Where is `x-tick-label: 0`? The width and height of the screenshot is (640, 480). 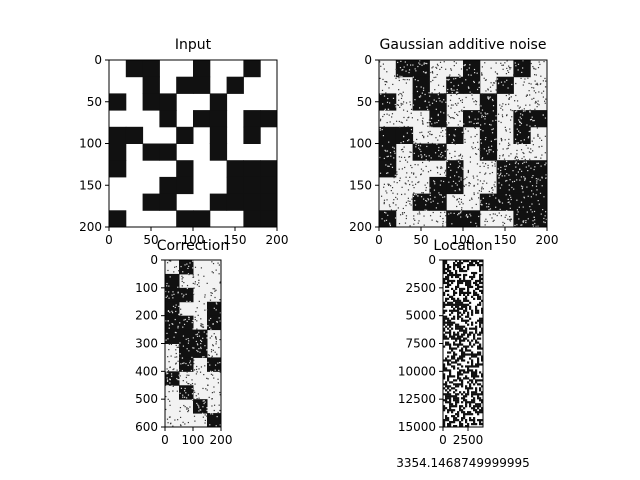
x-tick-label: 0 is located at coordinates (165, 440).